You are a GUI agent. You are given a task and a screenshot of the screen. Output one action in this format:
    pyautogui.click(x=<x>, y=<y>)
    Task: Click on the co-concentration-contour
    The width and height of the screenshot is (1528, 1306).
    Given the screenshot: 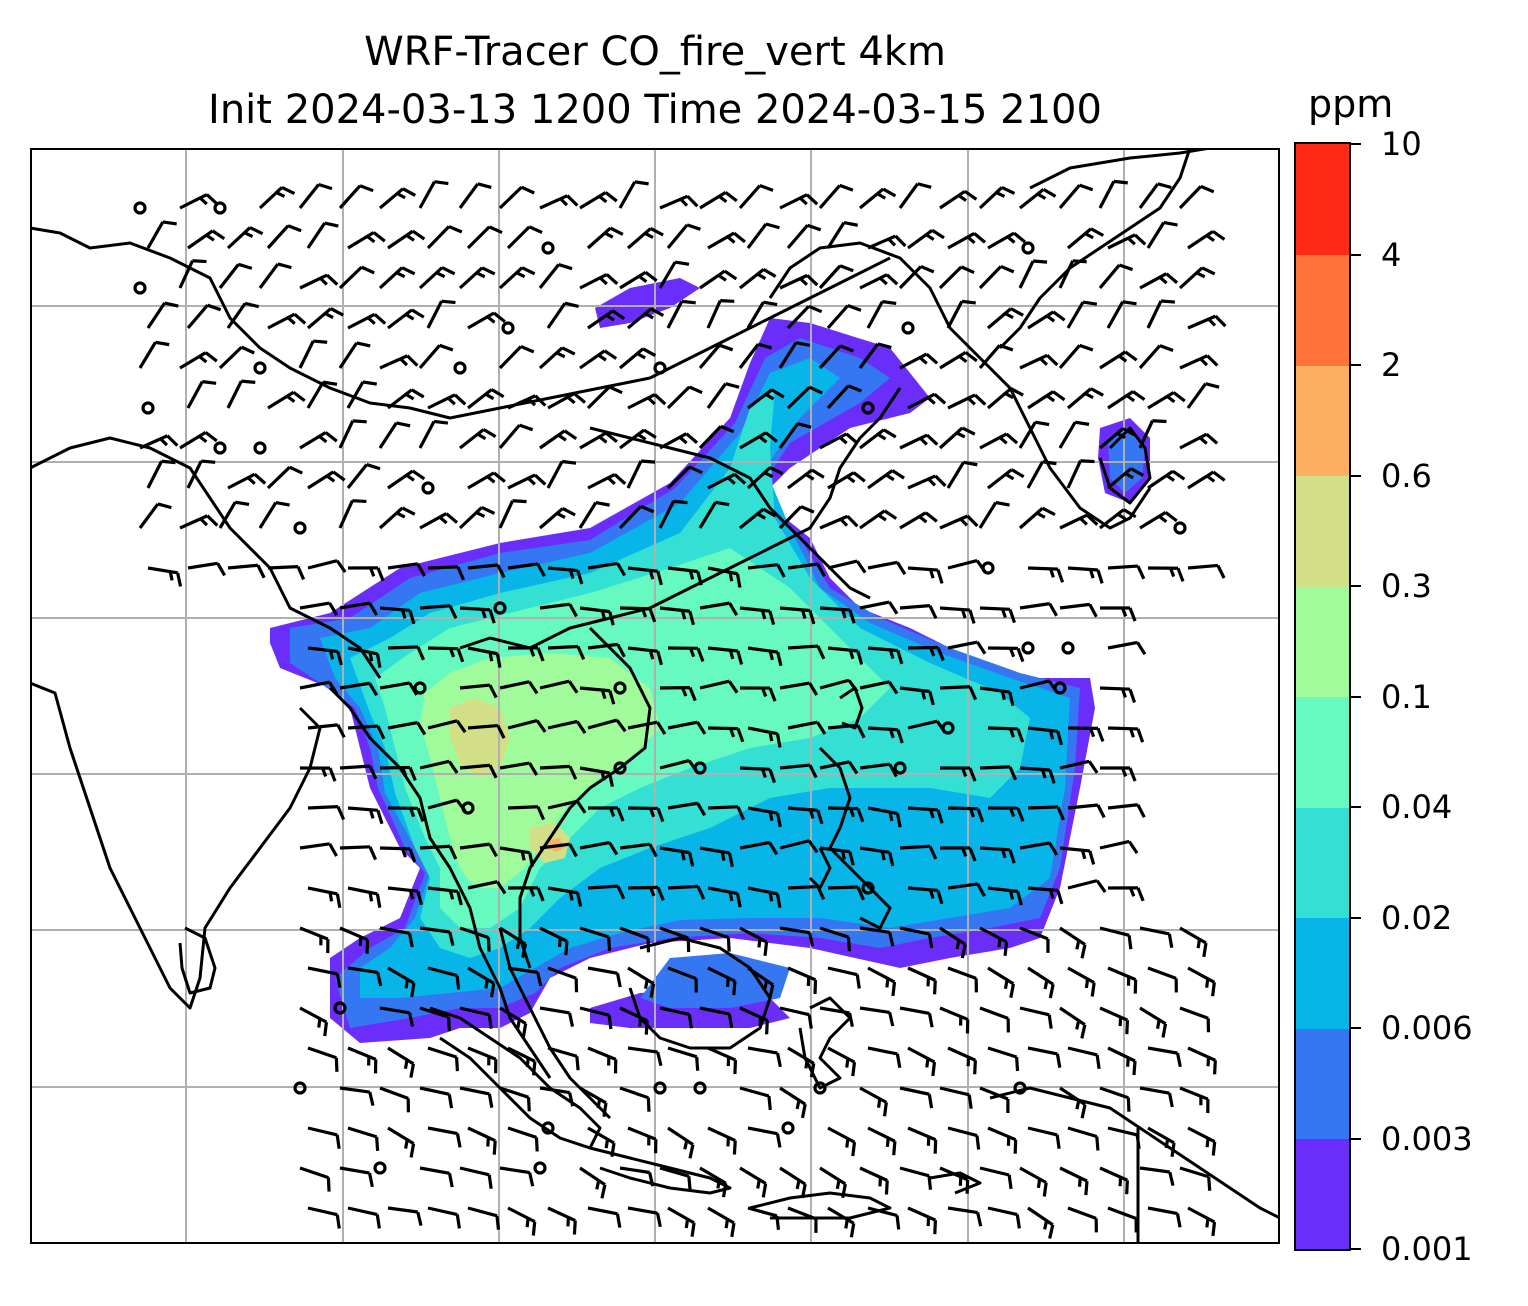 What is the action you would take?
    pyautogui.click(x=1126, y=460)
    